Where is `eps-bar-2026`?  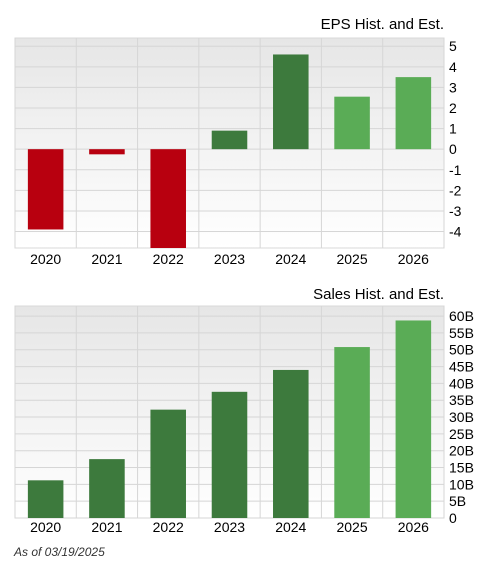
eps-bar-2026 is located at coordinates (413, 113).